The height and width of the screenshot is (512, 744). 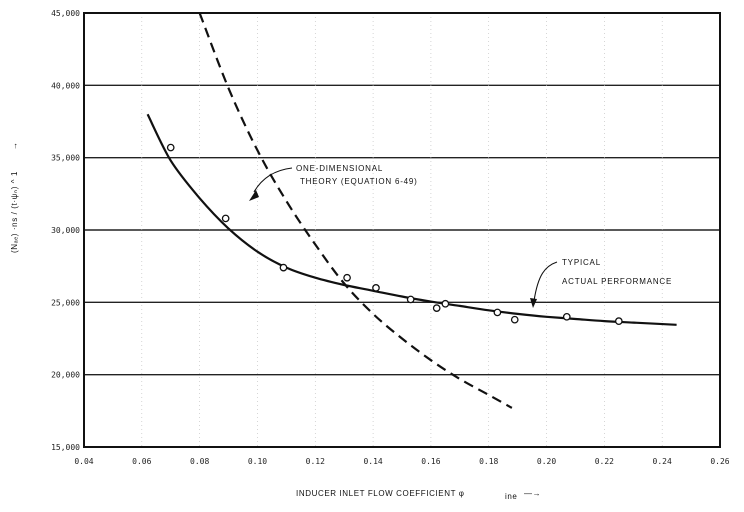 I want to click on annotation-actual-line2: ACTUAL PERFORMANCE, so click(x=617, y=281).